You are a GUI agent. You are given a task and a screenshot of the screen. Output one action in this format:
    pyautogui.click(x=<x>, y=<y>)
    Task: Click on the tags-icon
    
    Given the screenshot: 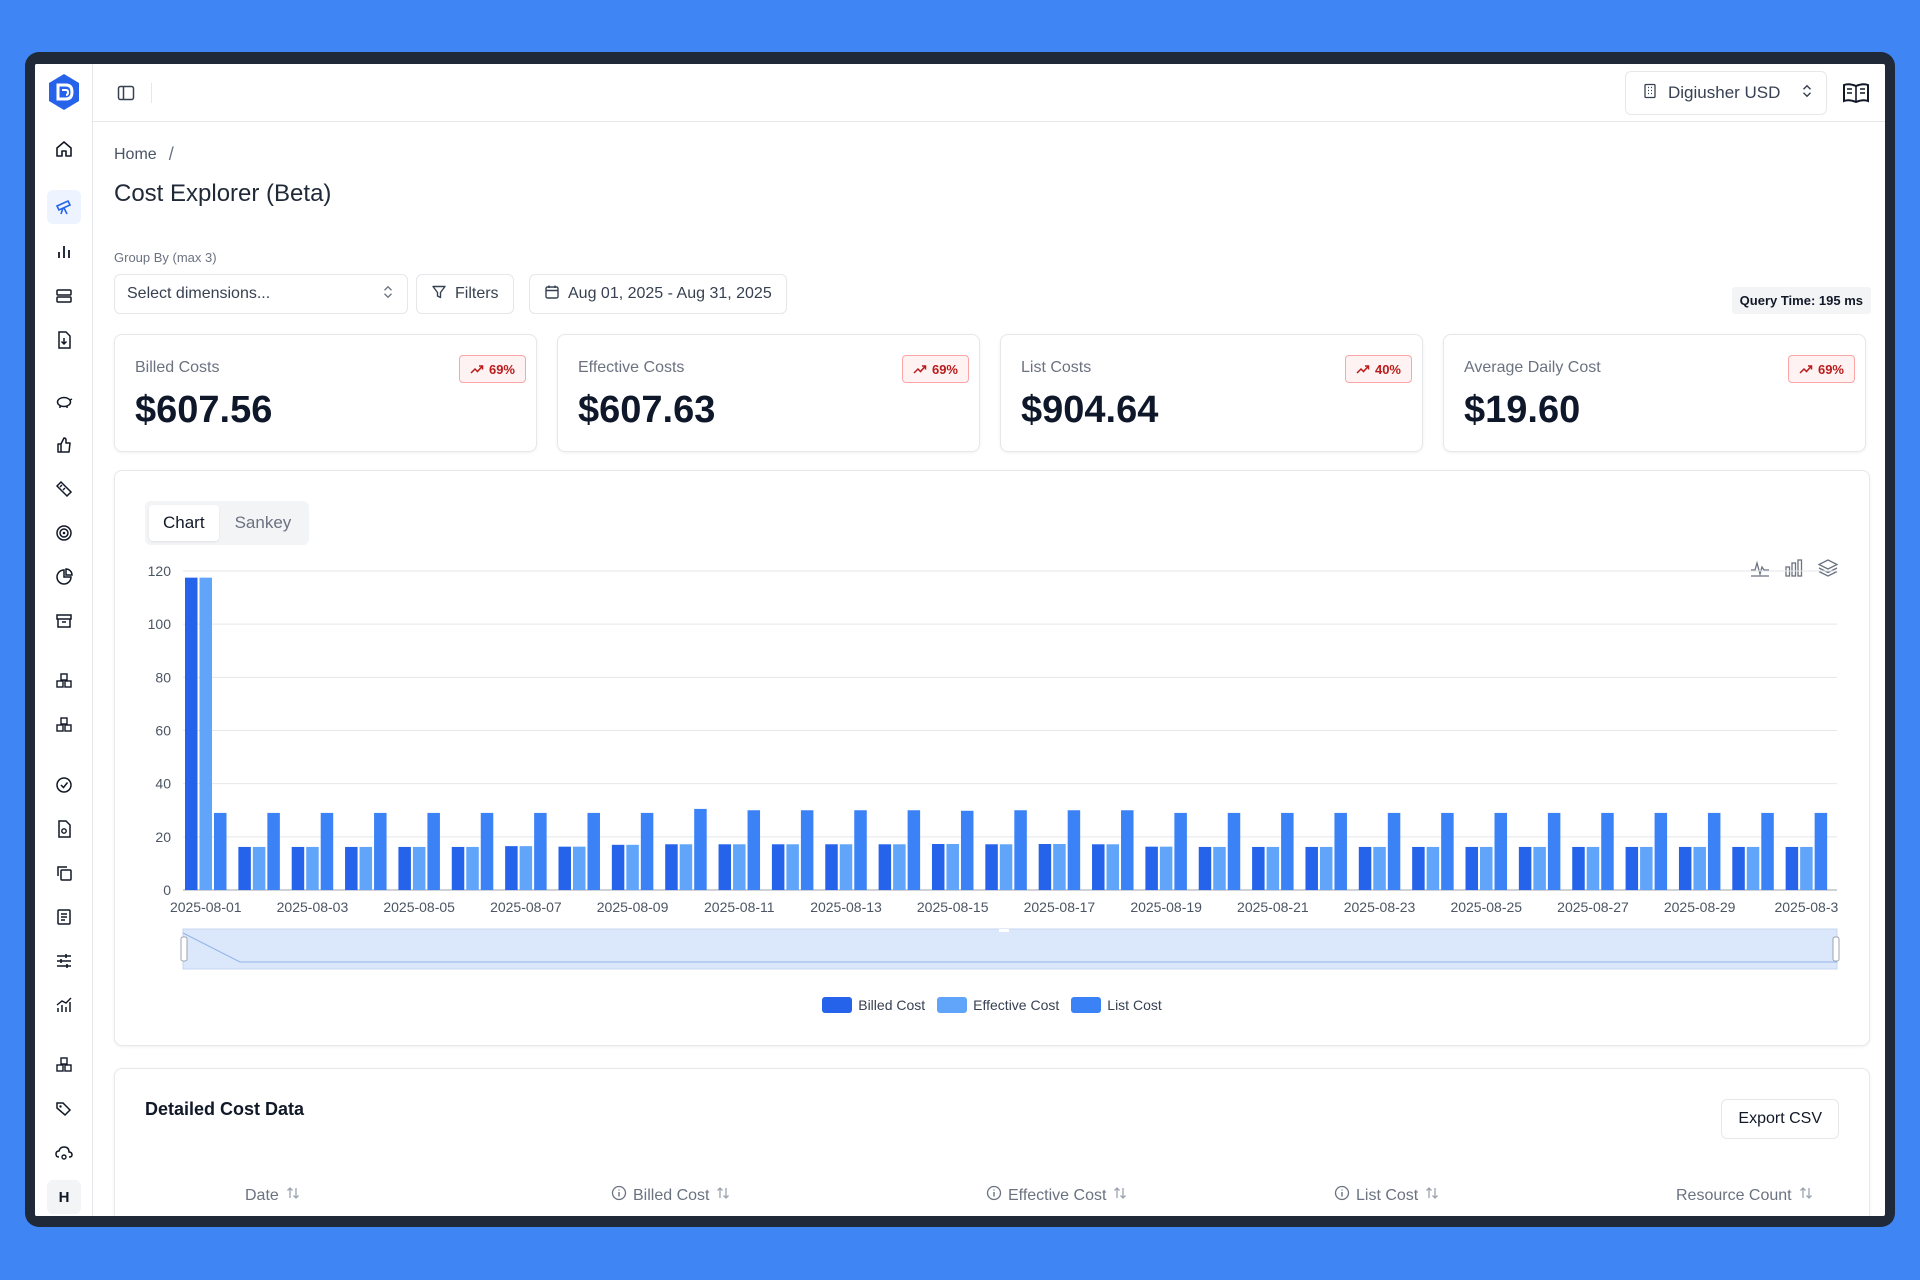 What is the action you would take?
    pyautogui.click(x=64, y=1109)
    